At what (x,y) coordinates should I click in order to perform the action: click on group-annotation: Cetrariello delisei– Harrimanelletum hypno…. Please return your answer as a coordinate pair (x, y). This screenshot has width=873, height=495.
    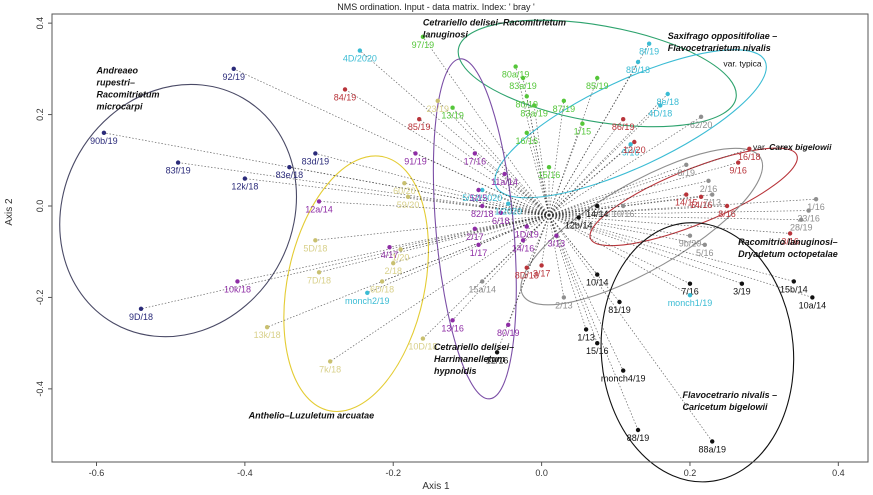
    Looking at the image, I should click on (474, 359).